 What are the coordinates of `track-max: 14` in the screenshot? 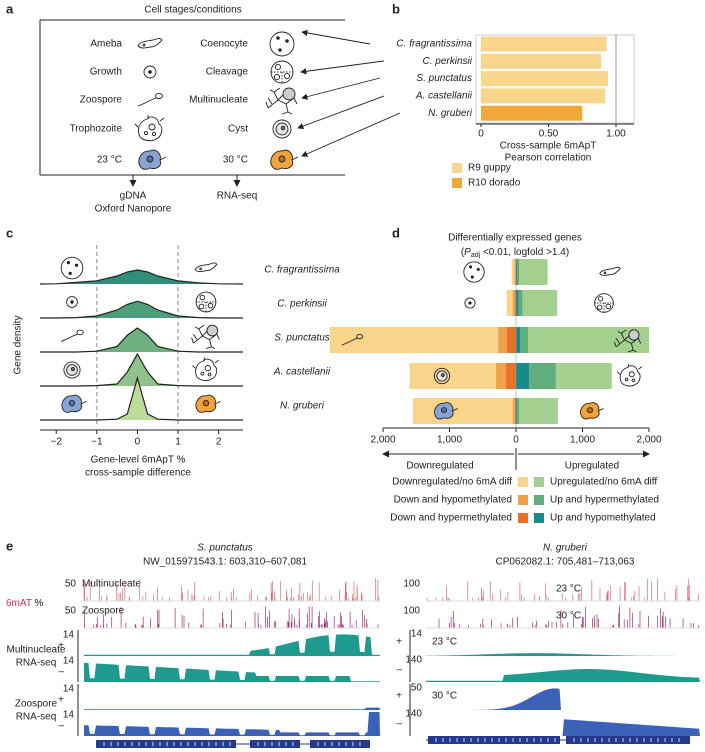 It's located at (69, 661).